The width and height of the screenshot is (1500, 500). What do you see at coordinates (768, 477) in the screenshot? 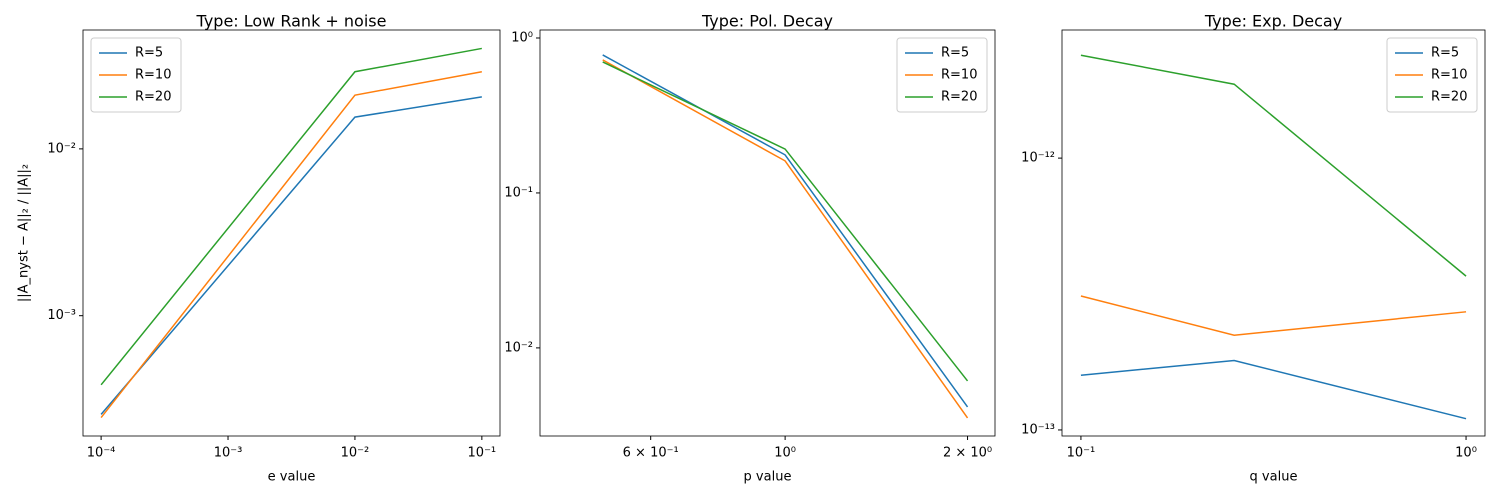
I see `x-axis-label: p value` at bounding box center [768, 477].